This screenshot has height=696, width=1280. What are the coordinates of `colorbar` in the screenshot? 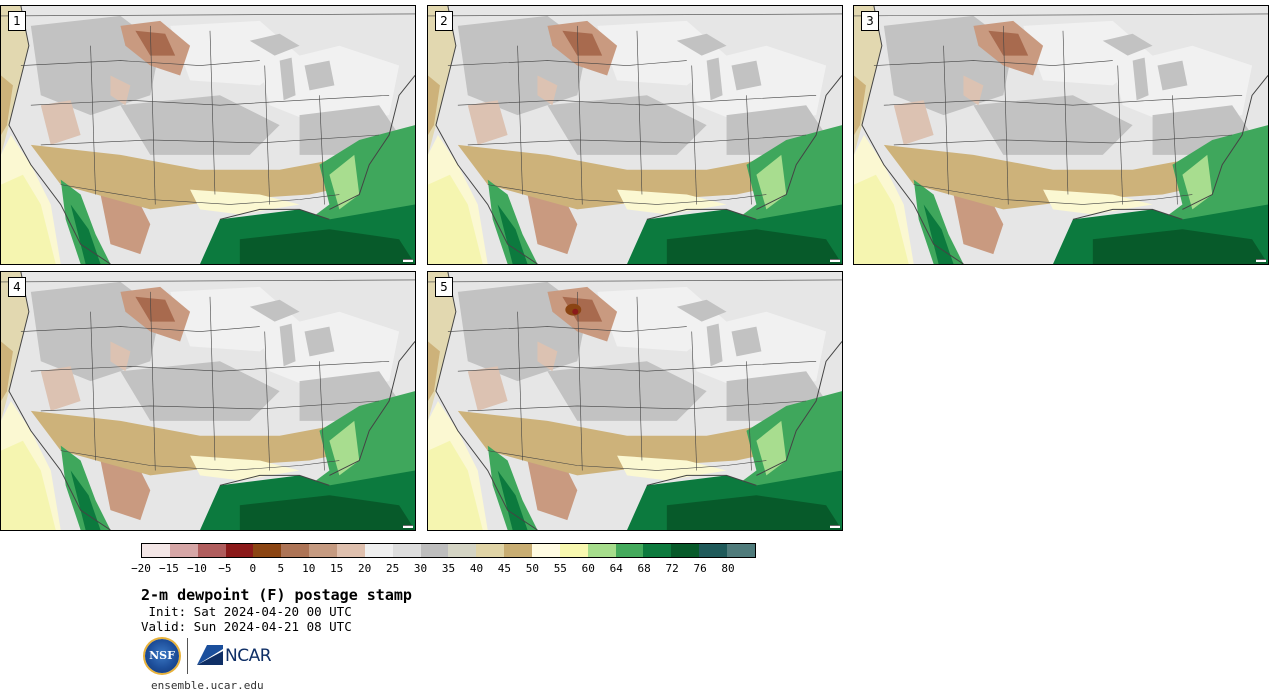 It's located at (448, 550).